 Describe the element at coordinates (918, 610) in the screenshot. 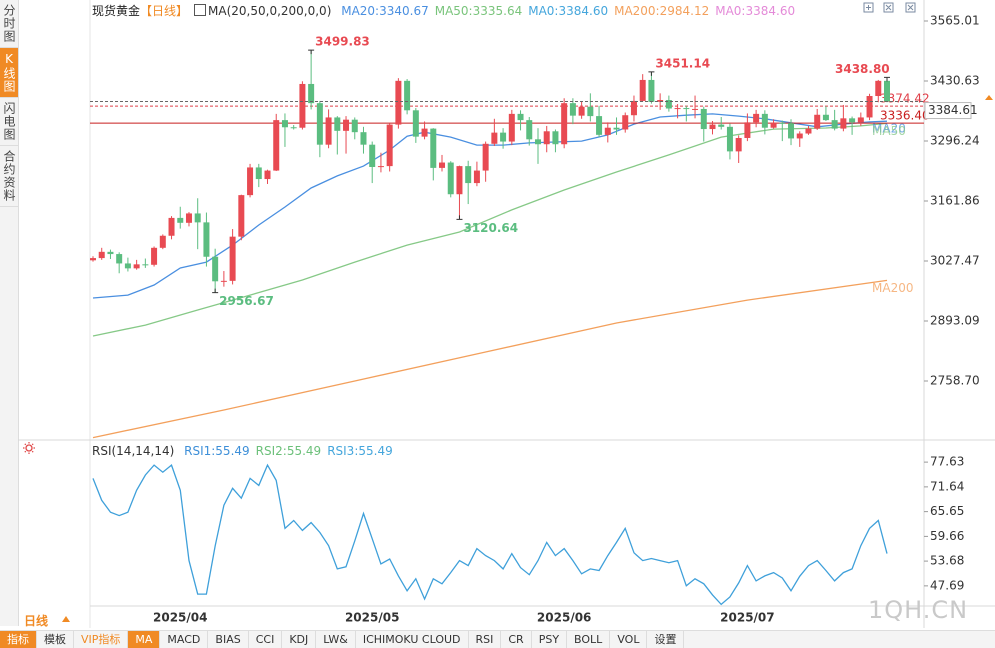

I see `watermark: 1QH.CN` at that location.